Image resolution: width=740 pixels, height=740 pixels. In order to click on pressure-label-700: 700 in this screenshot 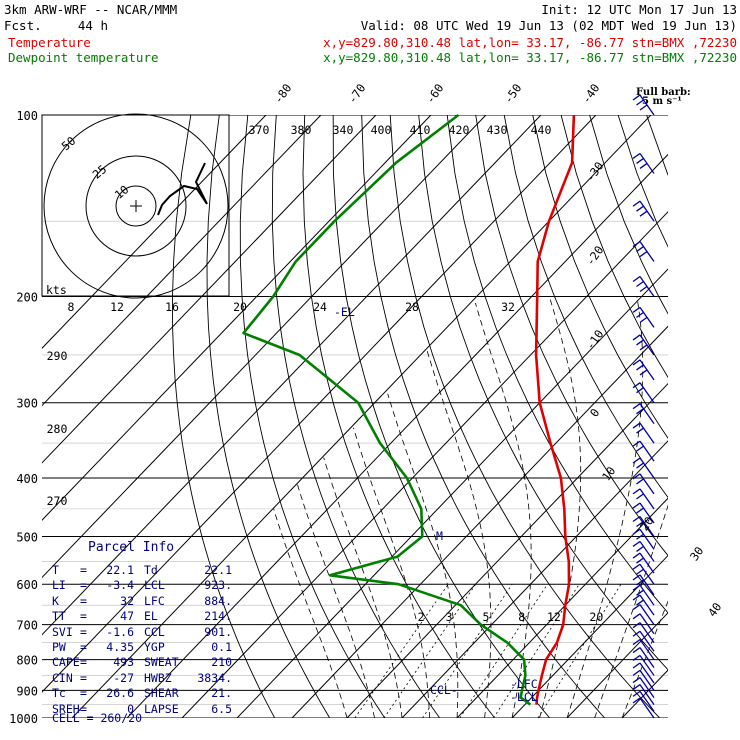, I will do `click(27, 626)`.